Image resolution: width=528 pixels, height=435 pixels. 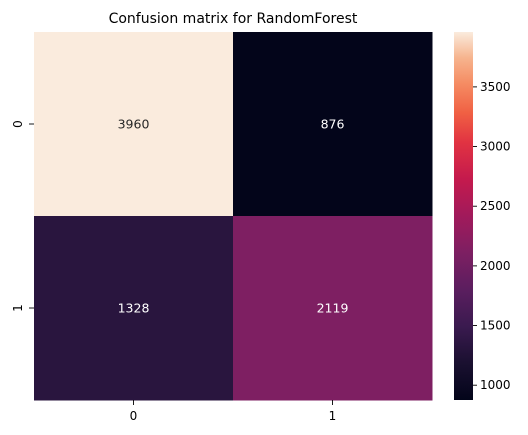 I want to click on y-tick-label: 0, so click(x=18, y=124).